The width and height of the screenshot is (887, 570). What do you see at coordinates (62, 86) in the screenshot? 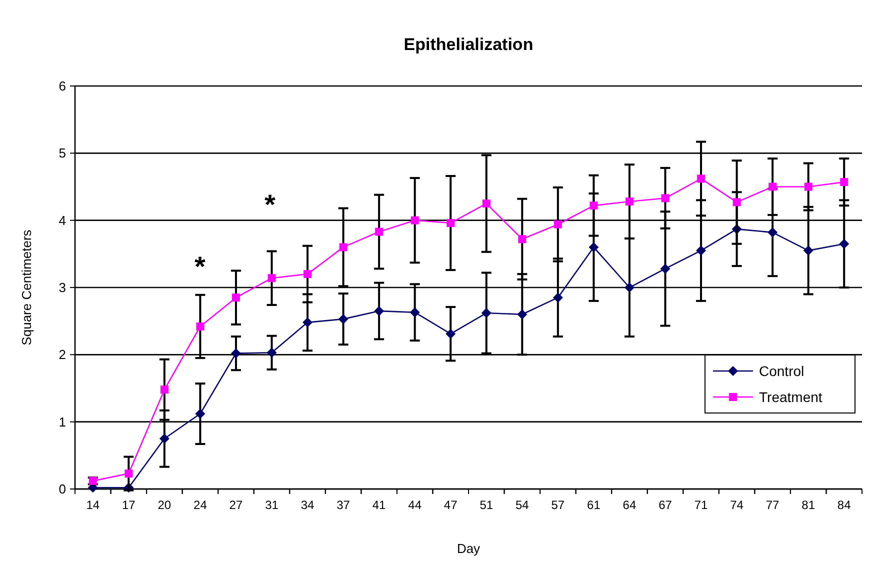
I see `y-tick-label: 6` at bounding box center [62, 86].